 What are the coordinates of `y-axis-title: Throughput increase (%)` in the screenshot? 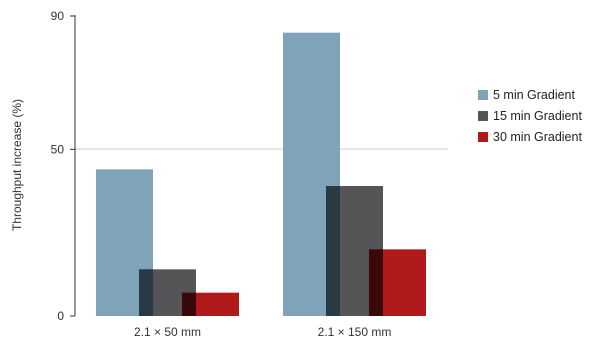 It's located at (17, 165).